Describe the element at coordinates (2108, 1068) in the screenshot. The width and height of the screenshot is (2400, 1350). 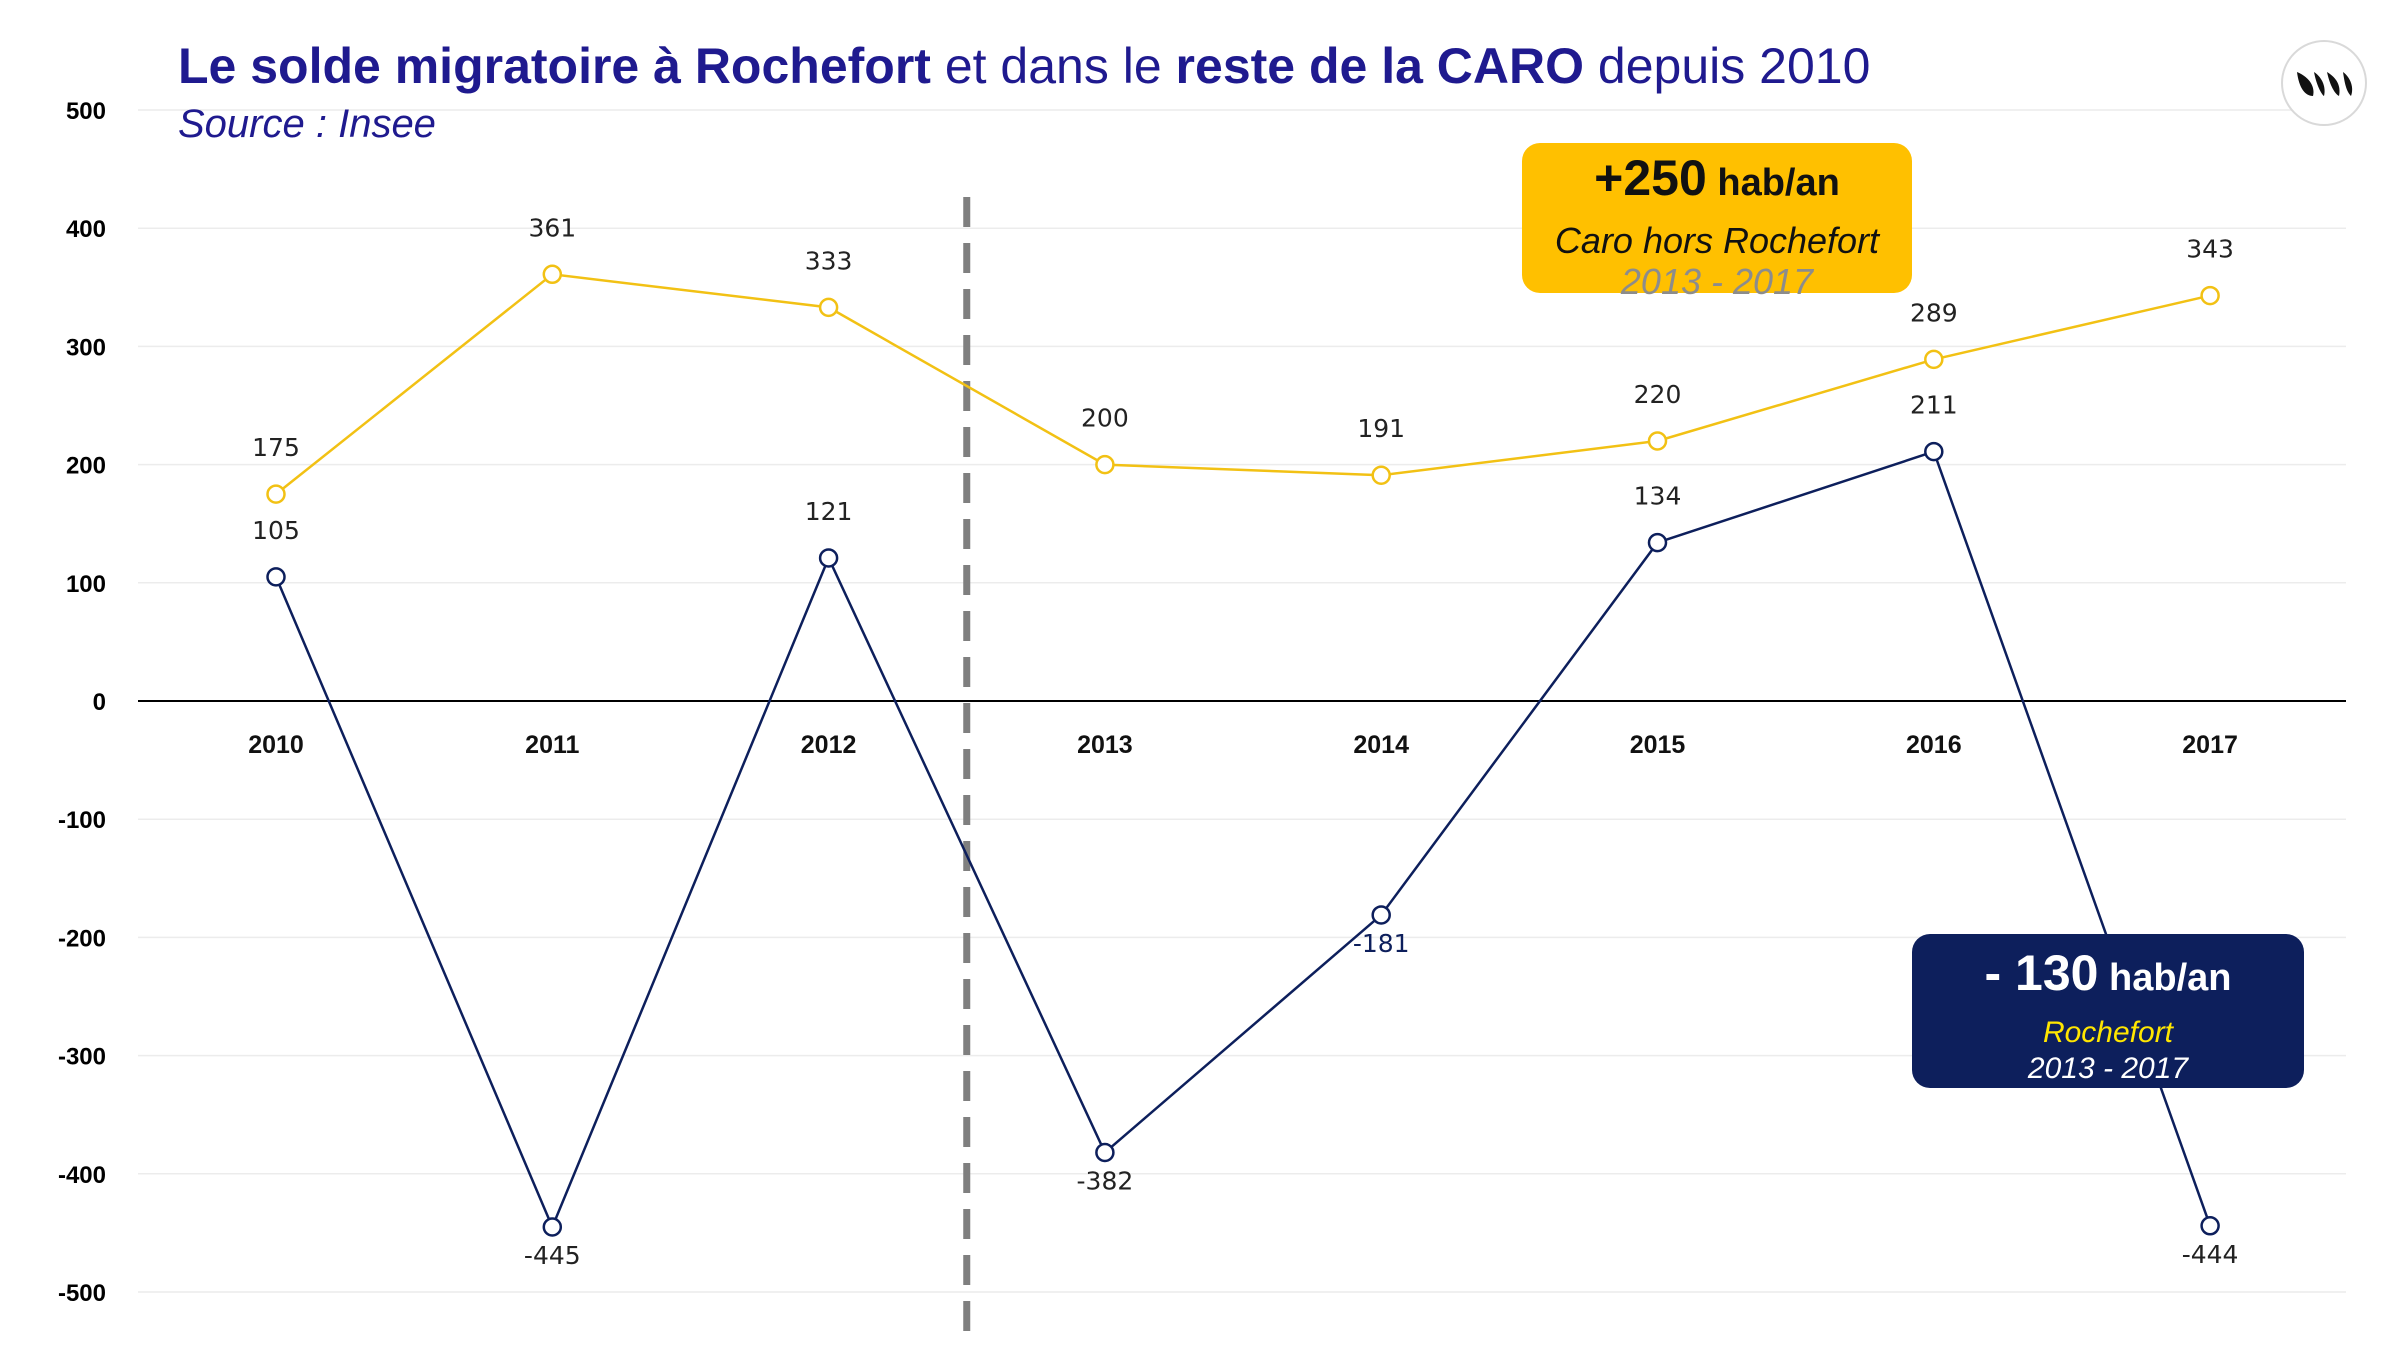
I see `rochefort-callout-period: 2013 - 2017` at that location.